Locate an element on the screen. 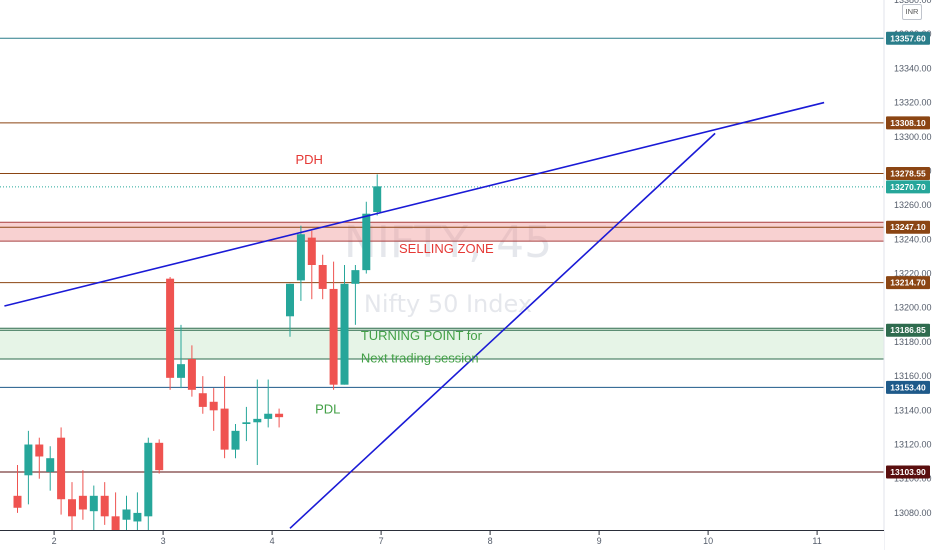 The width and height of the screenshot is (932, 550). price-tick-label: 13140.00 is located at coordinates (913, 410).